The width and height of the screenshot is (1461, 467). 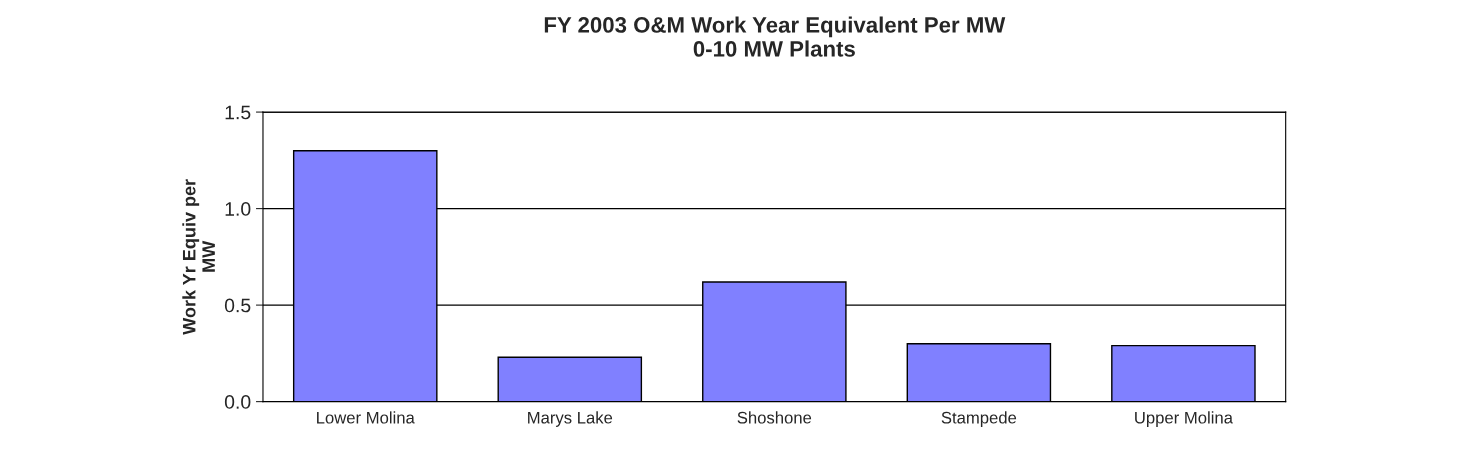 I want to click on y-tick-label: 1.0, so click(x=238, y=209).